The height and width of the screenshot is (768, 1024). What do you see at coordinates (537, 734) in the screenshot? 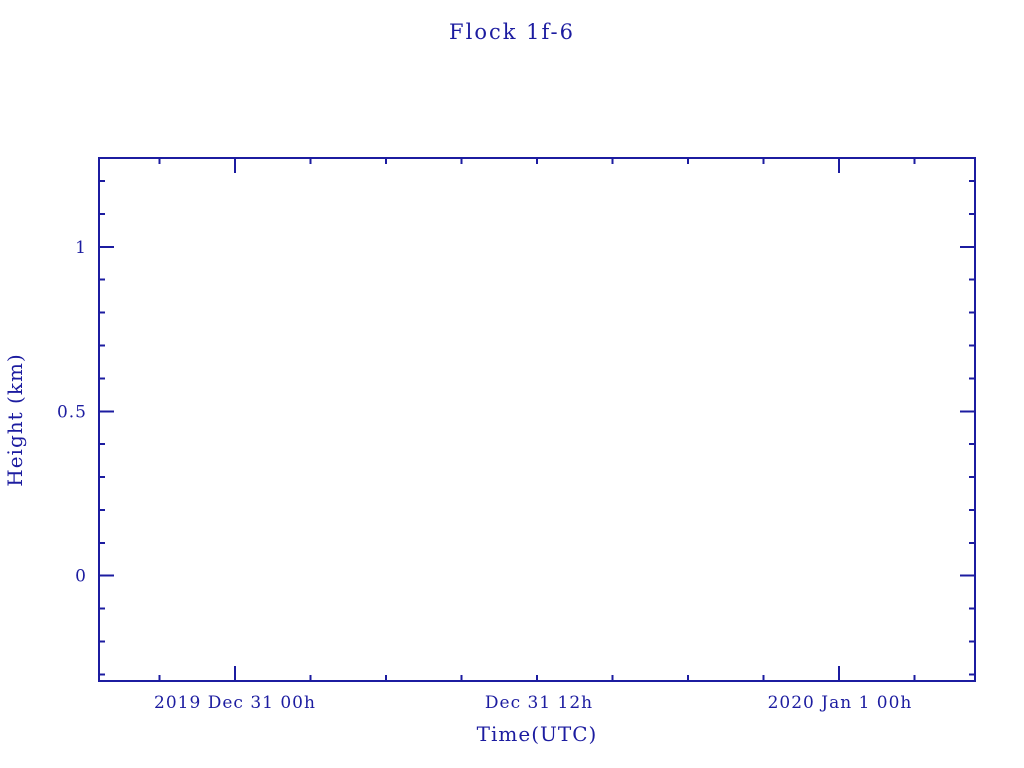
I see `x-axis-title: Time(UTC)` at bounding box center [537, 734].